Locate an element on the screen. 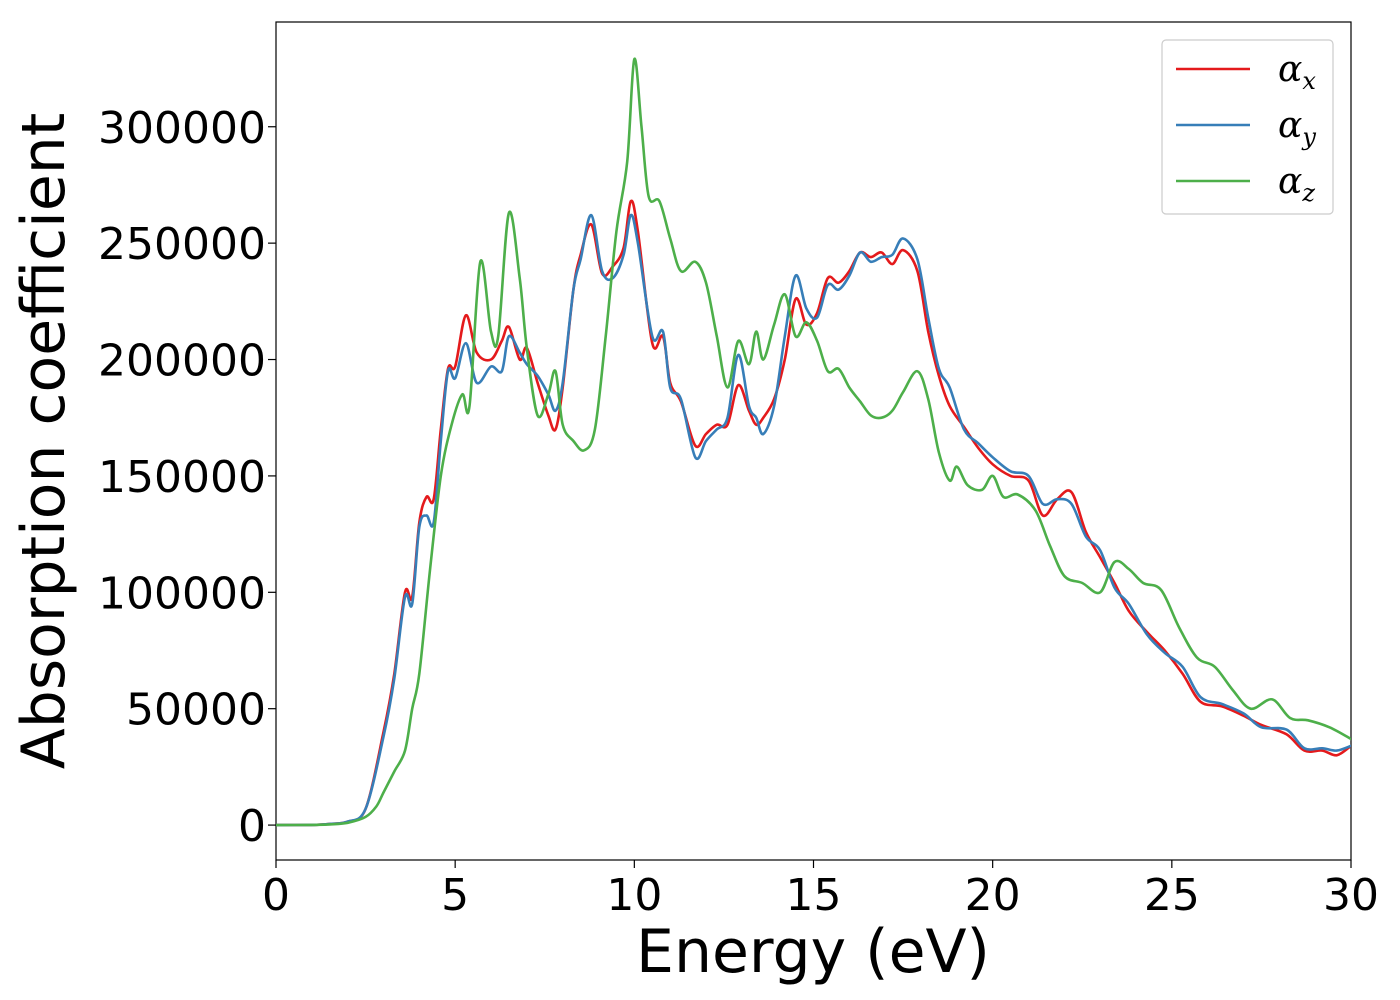 The height and width of the screenshot is (1000, 1400). x-axis: 0 5 10 15 20 25 30 is located at coordinates (820, 890).